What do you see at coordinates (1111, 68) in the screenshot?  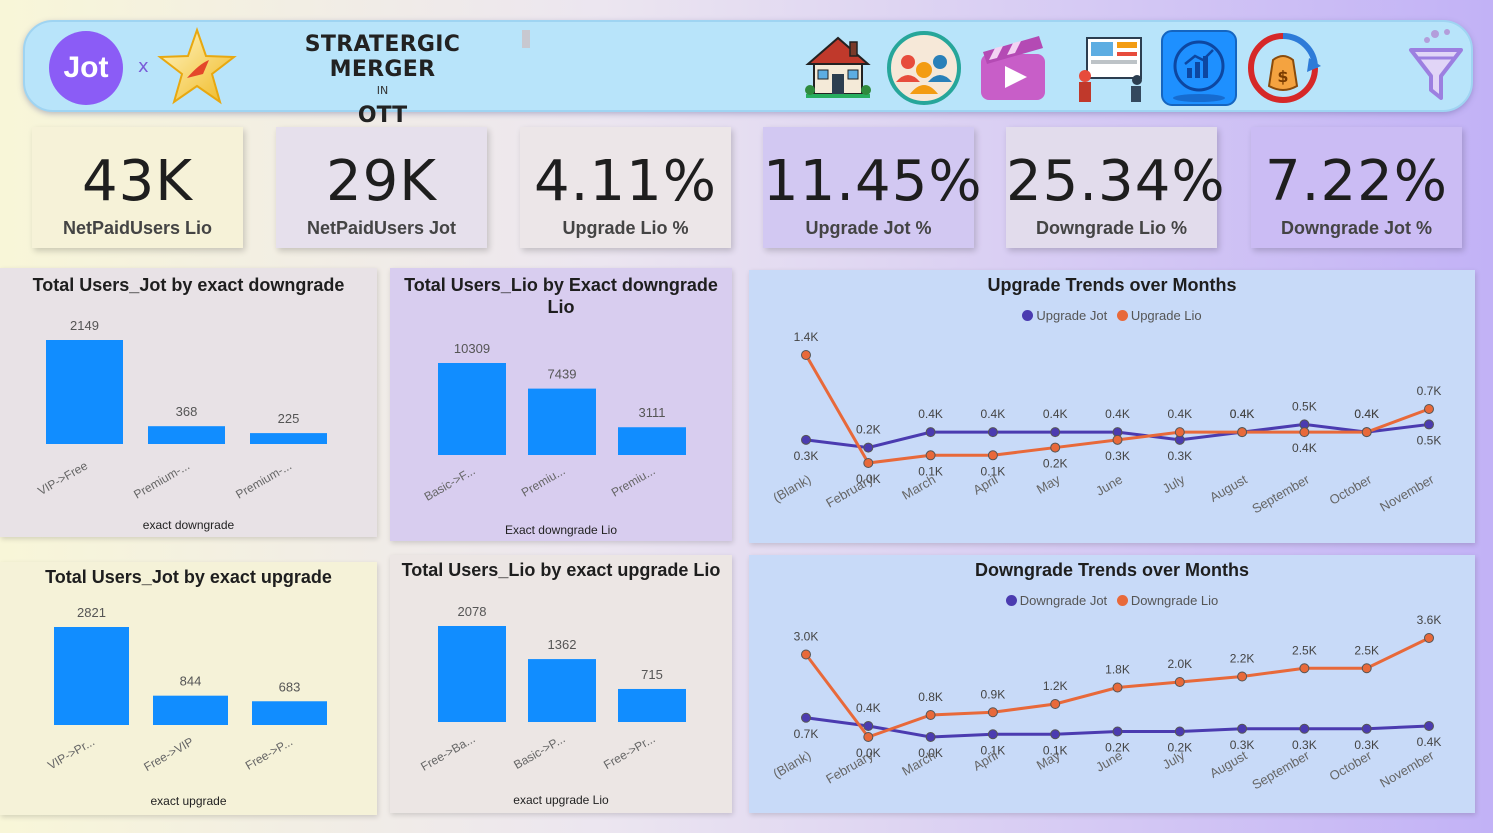 I see `dashboard-screen-icon` at bounding box center [1111, 68].